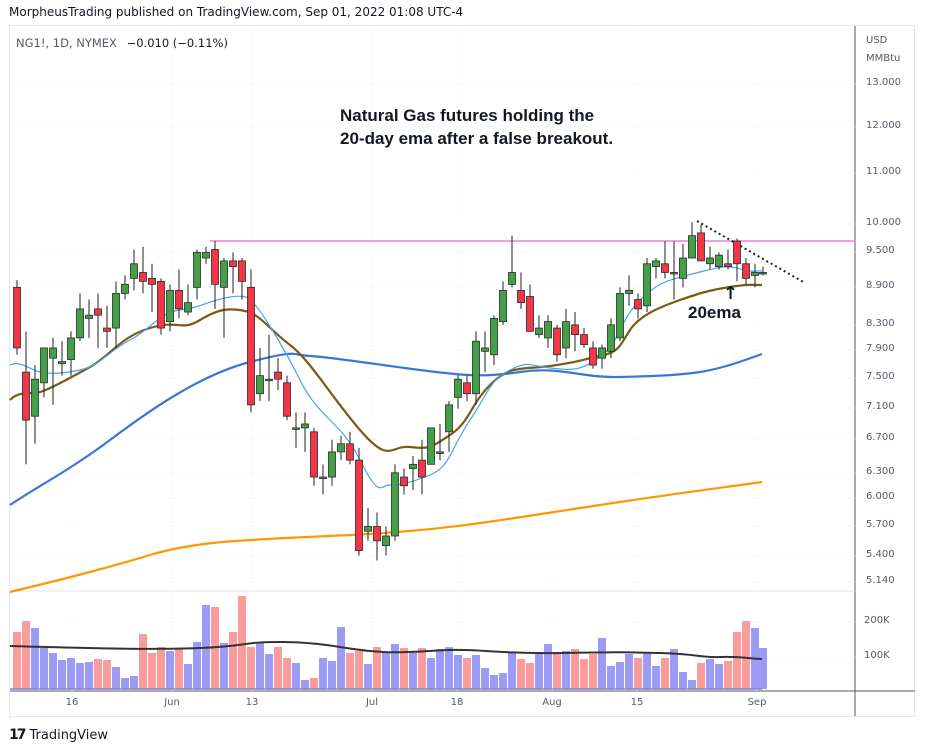 The height and width of the screenshot is (752, 925). Describe the element at coordinates (731, 293) in the screenshot. I see `up-arrow-icon: ↑` at that location.